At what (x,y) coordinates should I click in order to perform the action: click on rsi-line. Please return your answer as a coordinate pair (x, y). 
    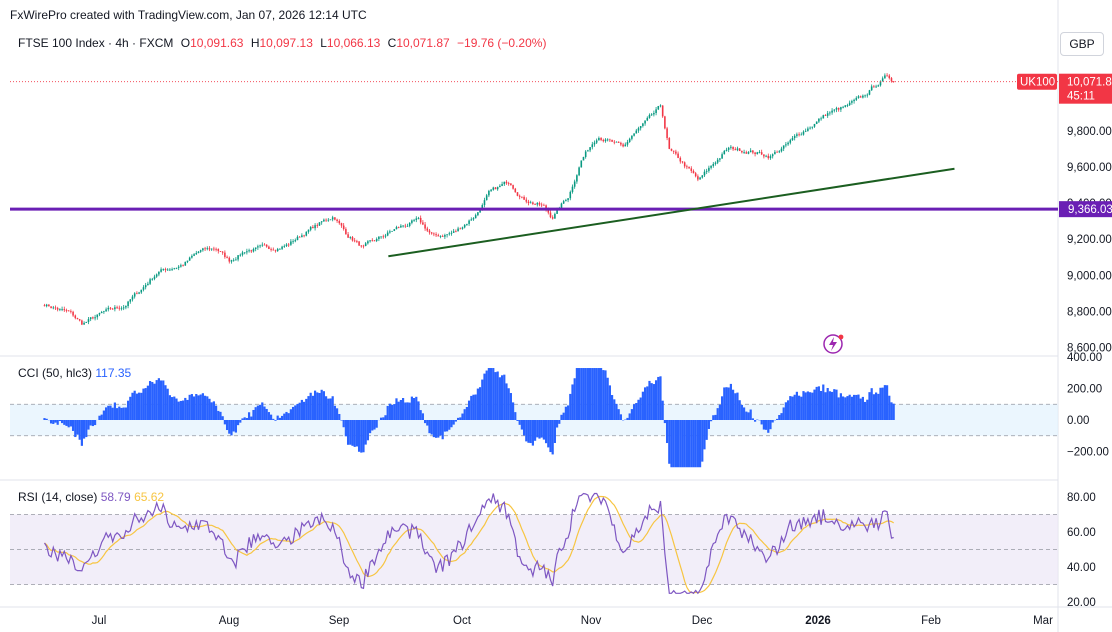
    Looking at the image, I should click on (468, 543).